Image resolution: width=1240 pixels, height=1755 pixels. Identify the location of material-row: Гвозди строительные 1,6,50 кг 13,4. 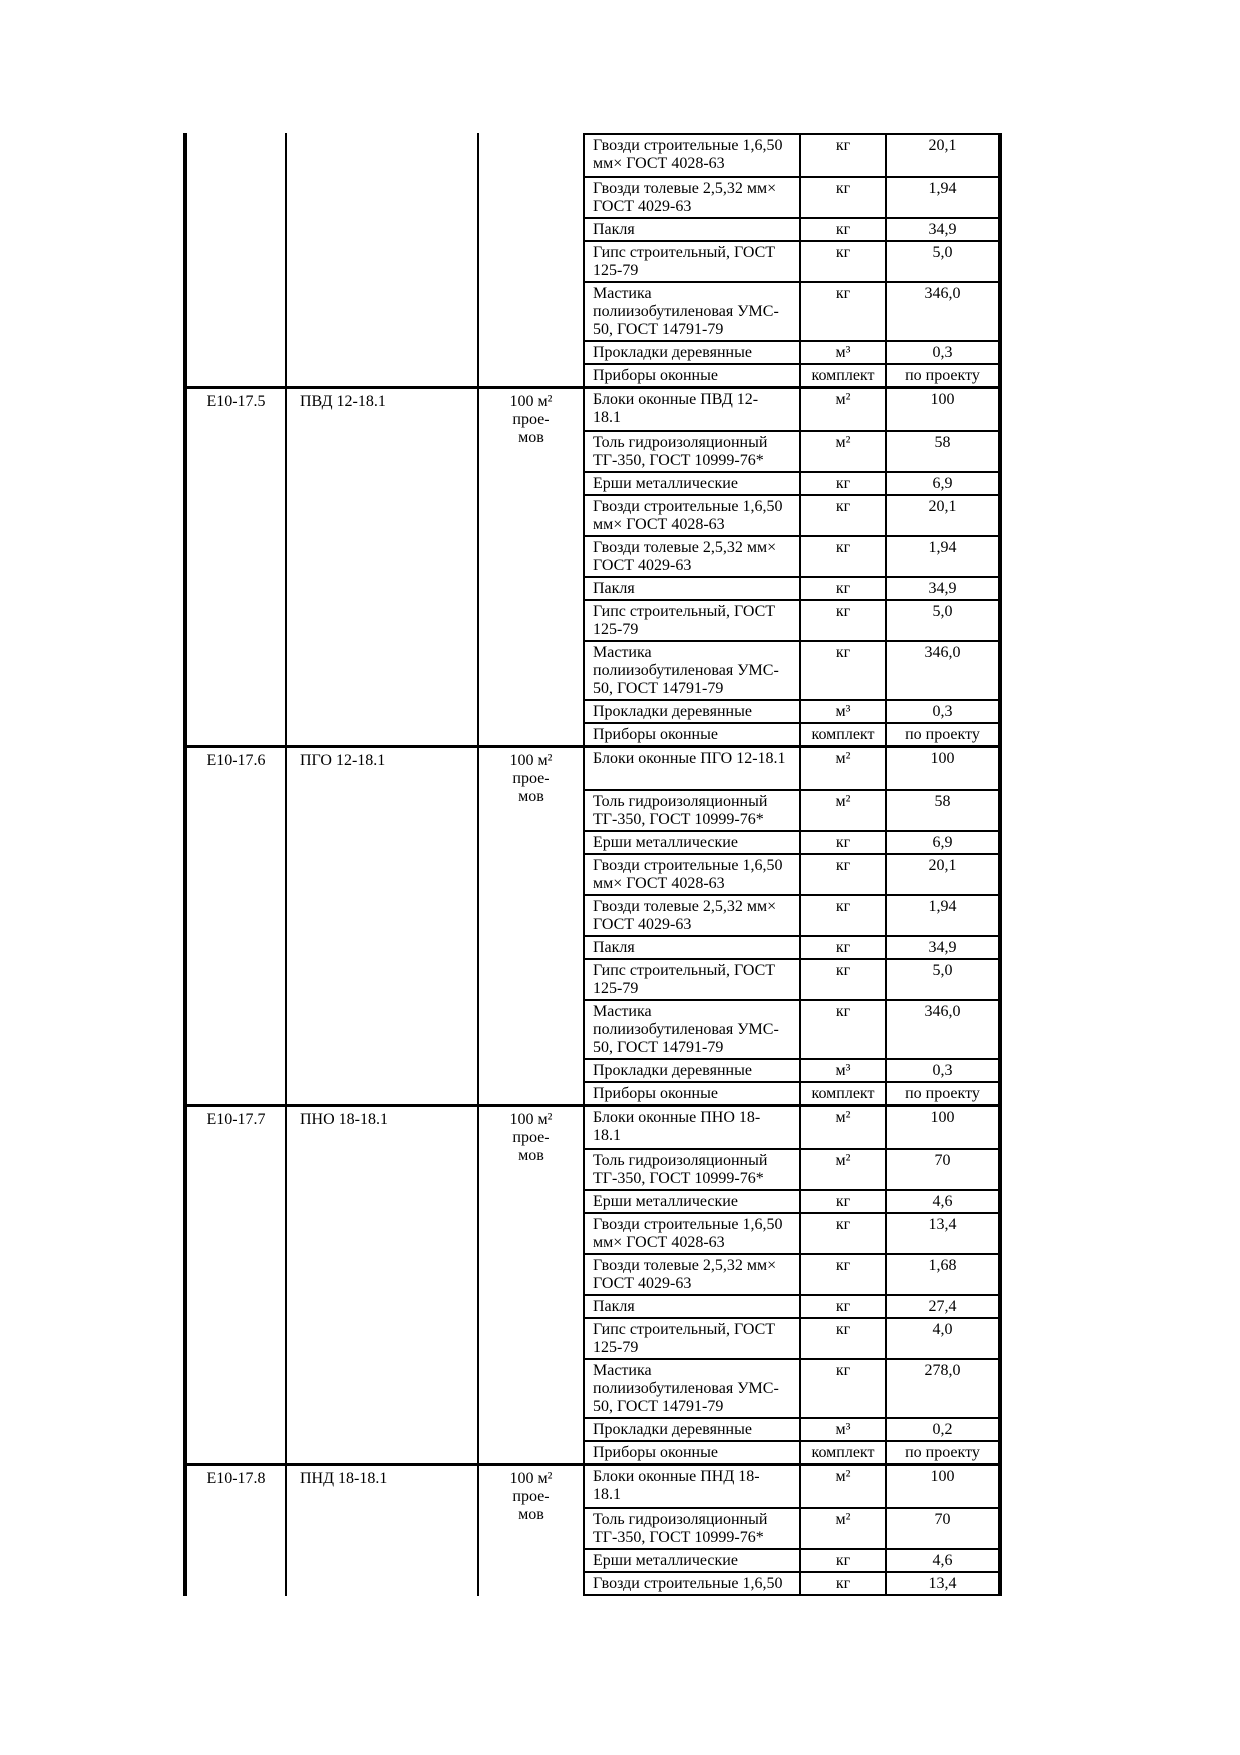
(791, 1584).